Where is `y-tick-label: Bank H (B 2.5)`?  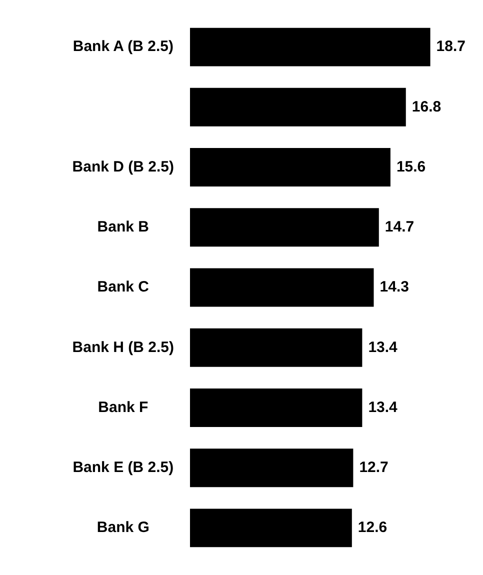 y-tick-label: Bank H (B 2.5) is located at coordinates (123, 347).